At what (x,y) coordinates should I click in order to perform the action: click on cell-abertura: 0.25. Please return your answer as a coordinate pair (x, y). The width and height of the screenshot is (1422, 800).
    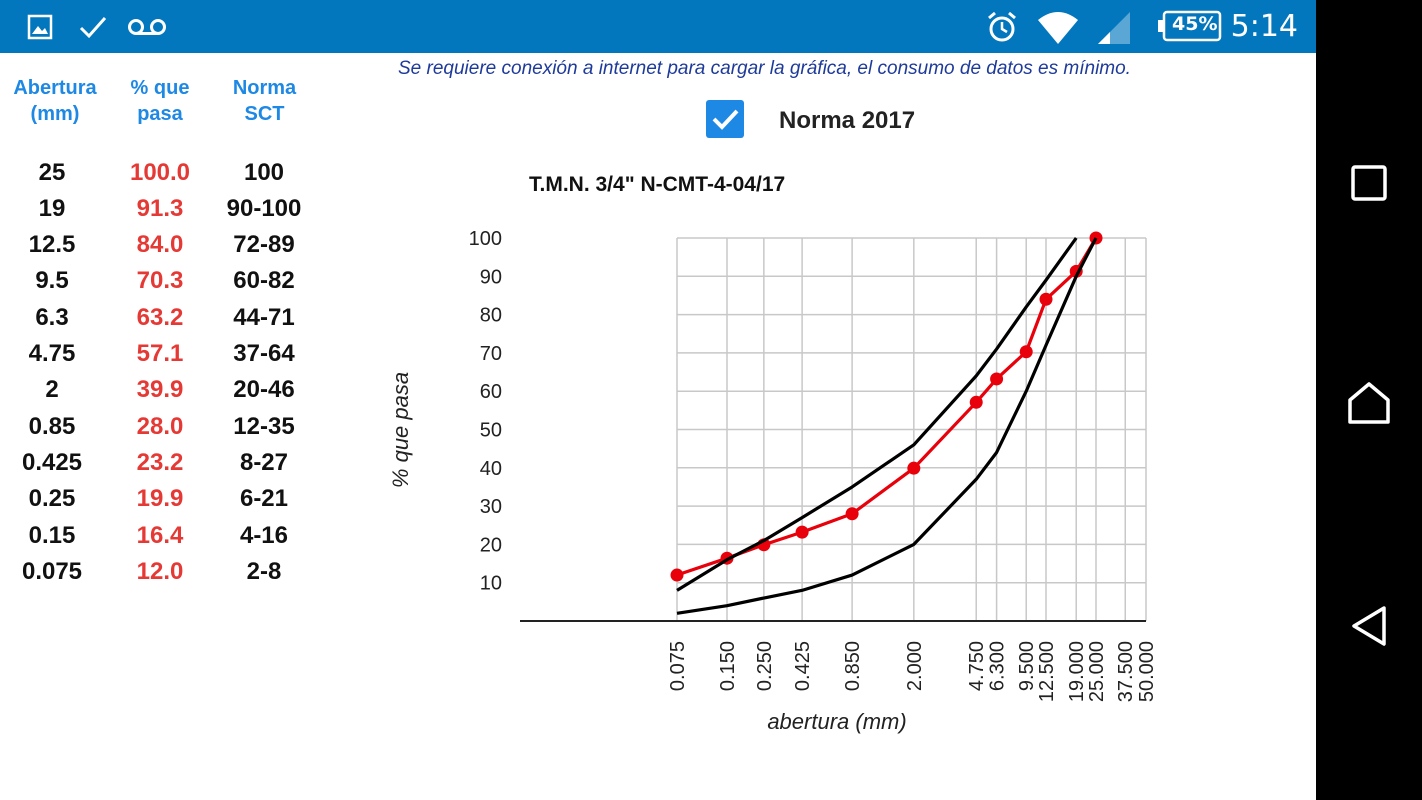
    Looking at the image, I should click on (52, 498).